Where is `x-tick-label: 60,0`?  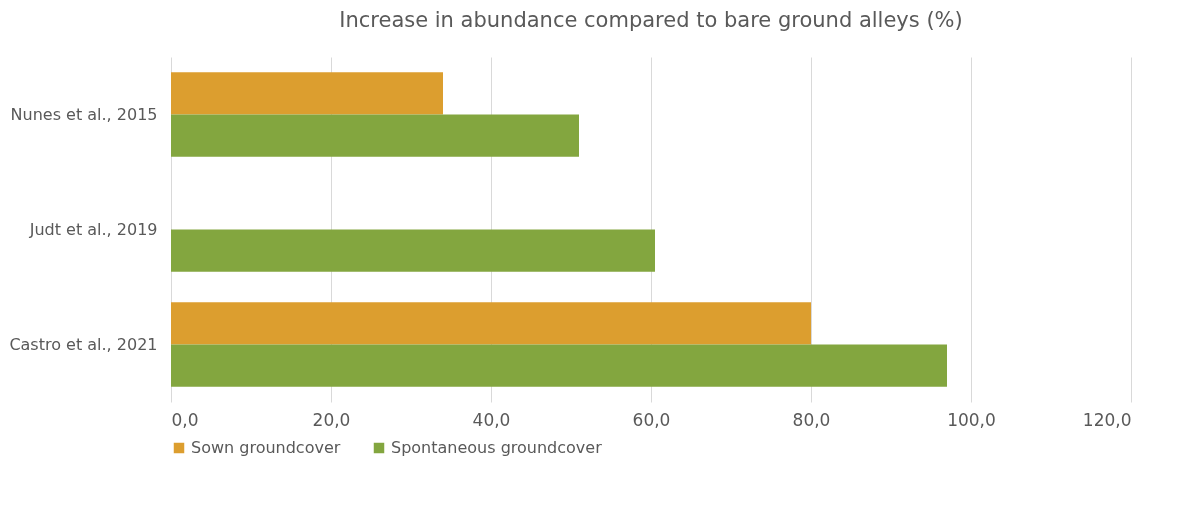
x-tick-label: 60,0 is located at coordinates (651, 419).